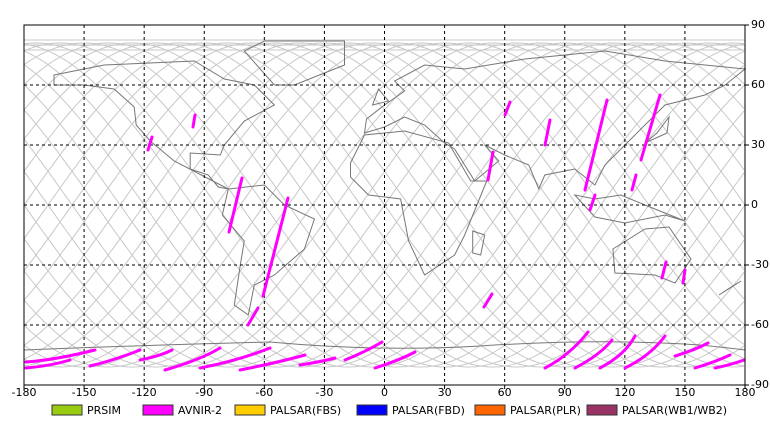  I want to click on x-tick-label: -30, so click(324, 392).